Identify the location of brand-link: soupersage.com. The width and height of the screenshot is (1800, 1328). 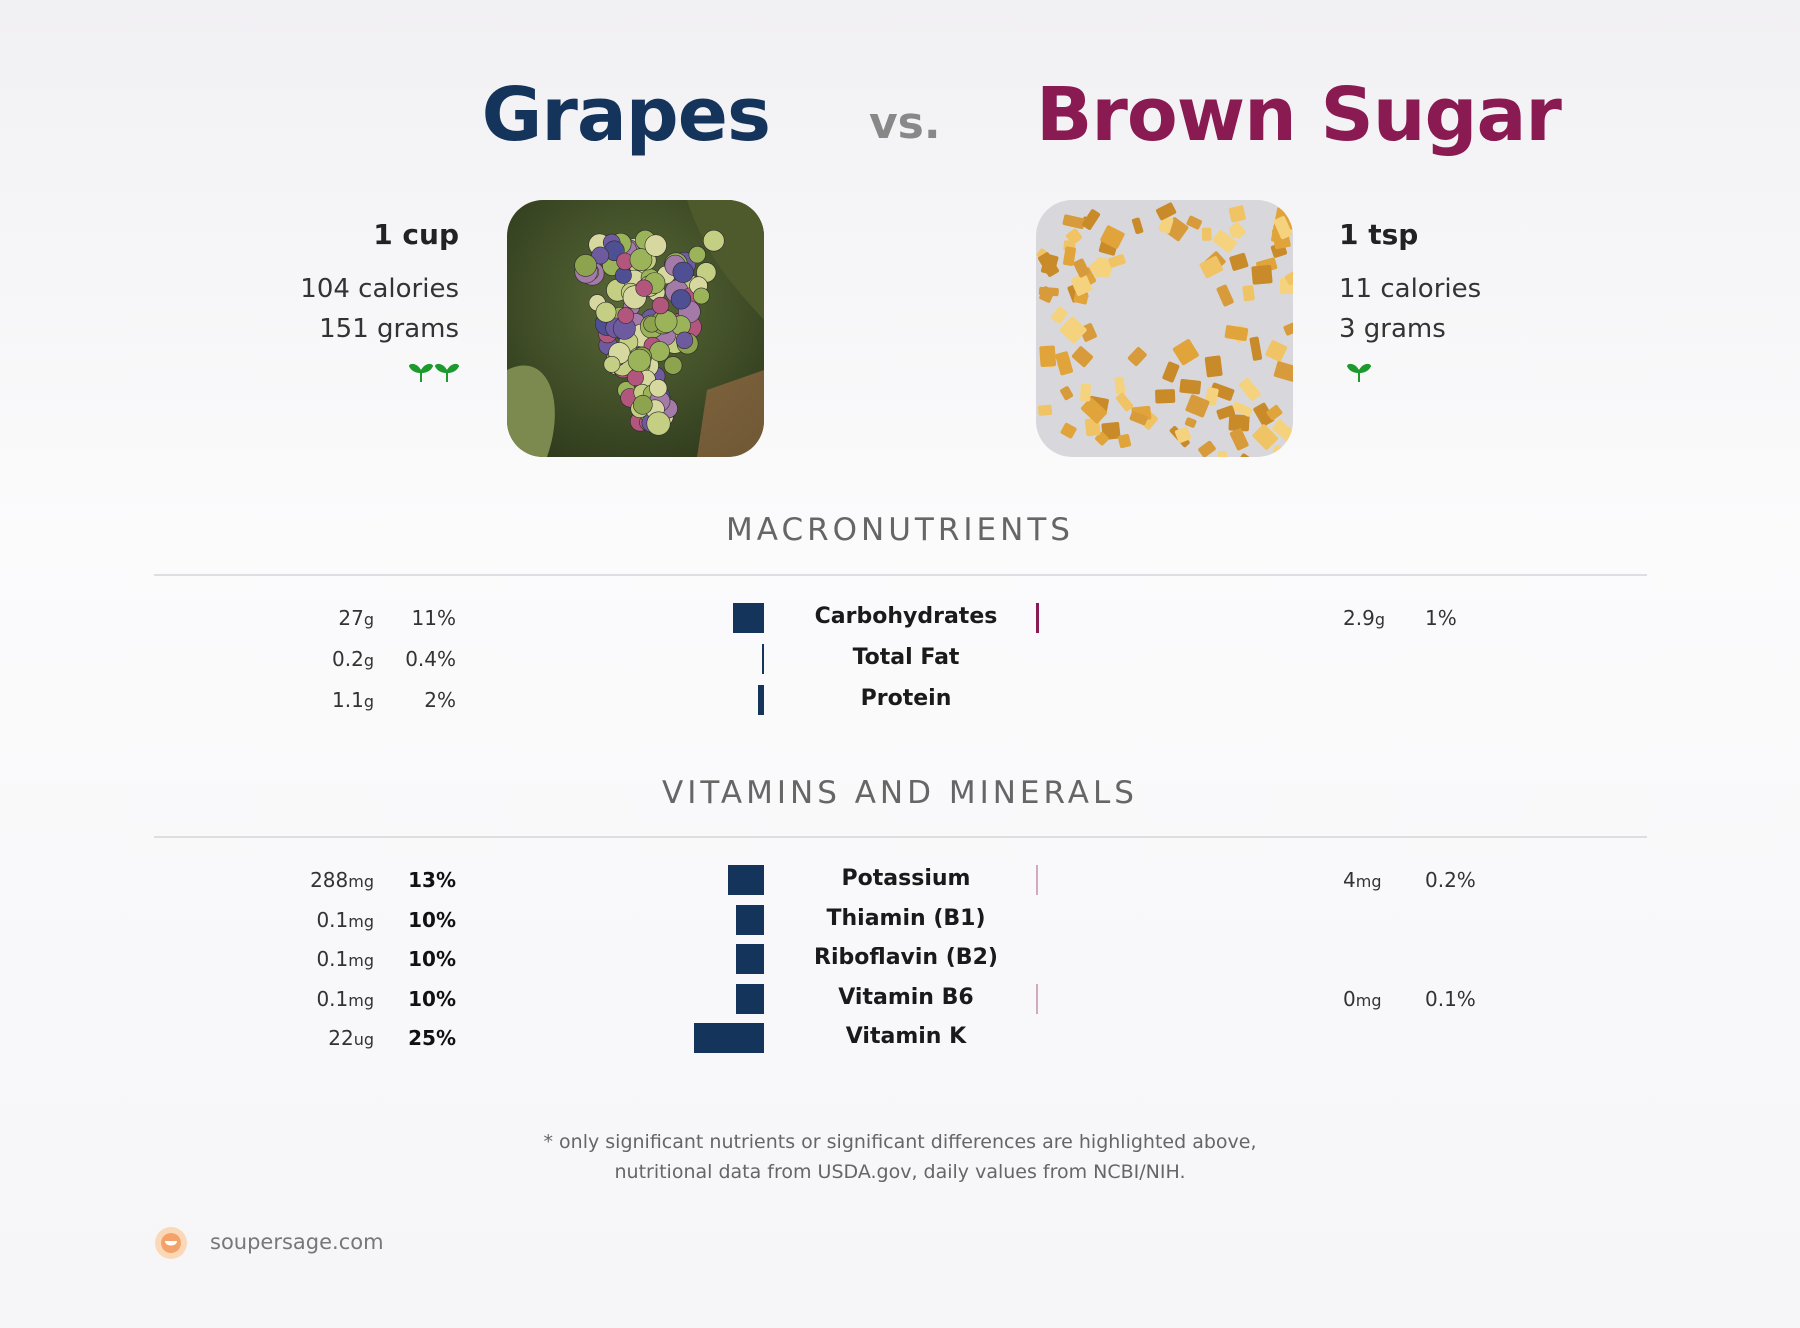
(297, 1242).